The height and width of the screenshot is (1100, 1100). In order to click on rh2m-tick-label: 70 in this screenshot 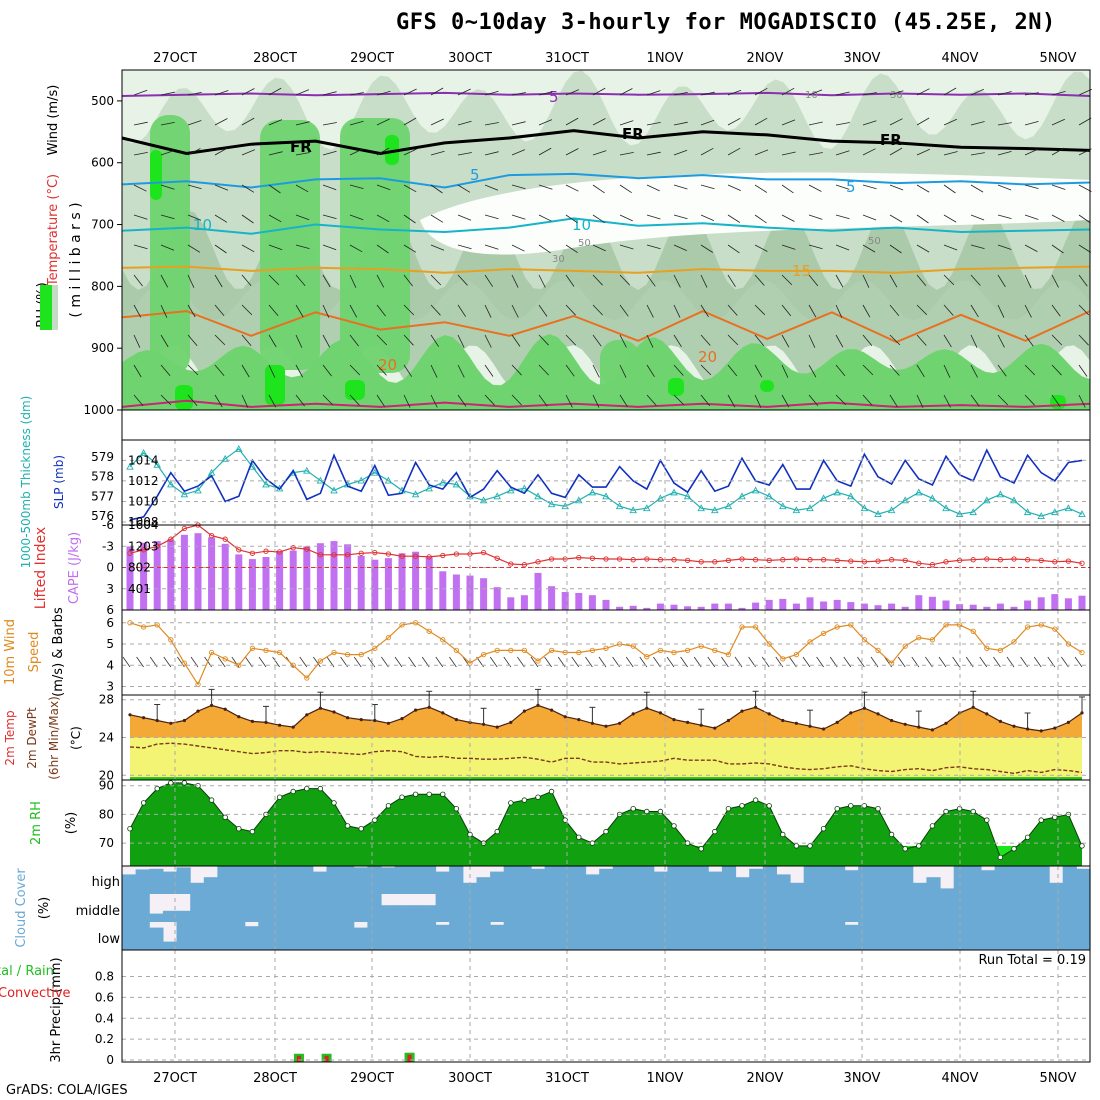, I will do `click(106, 843)`.